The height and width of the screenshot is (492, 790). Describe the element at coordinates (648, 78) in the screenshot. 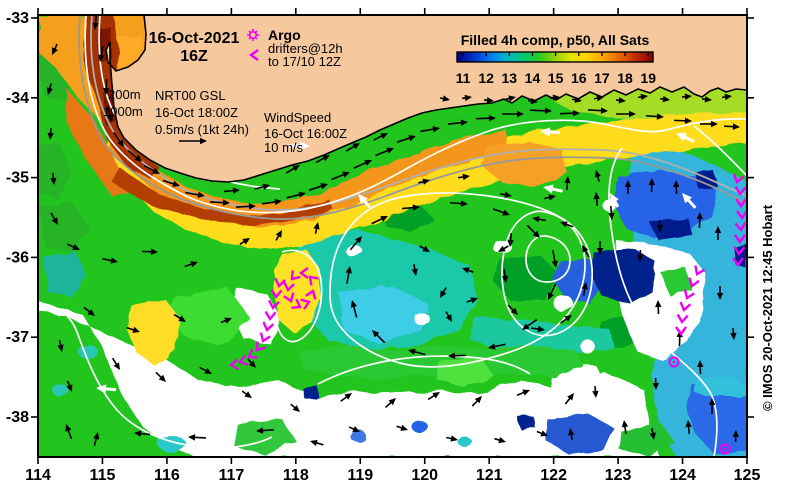

I see `colorbar-tick-label: 19` at that location.